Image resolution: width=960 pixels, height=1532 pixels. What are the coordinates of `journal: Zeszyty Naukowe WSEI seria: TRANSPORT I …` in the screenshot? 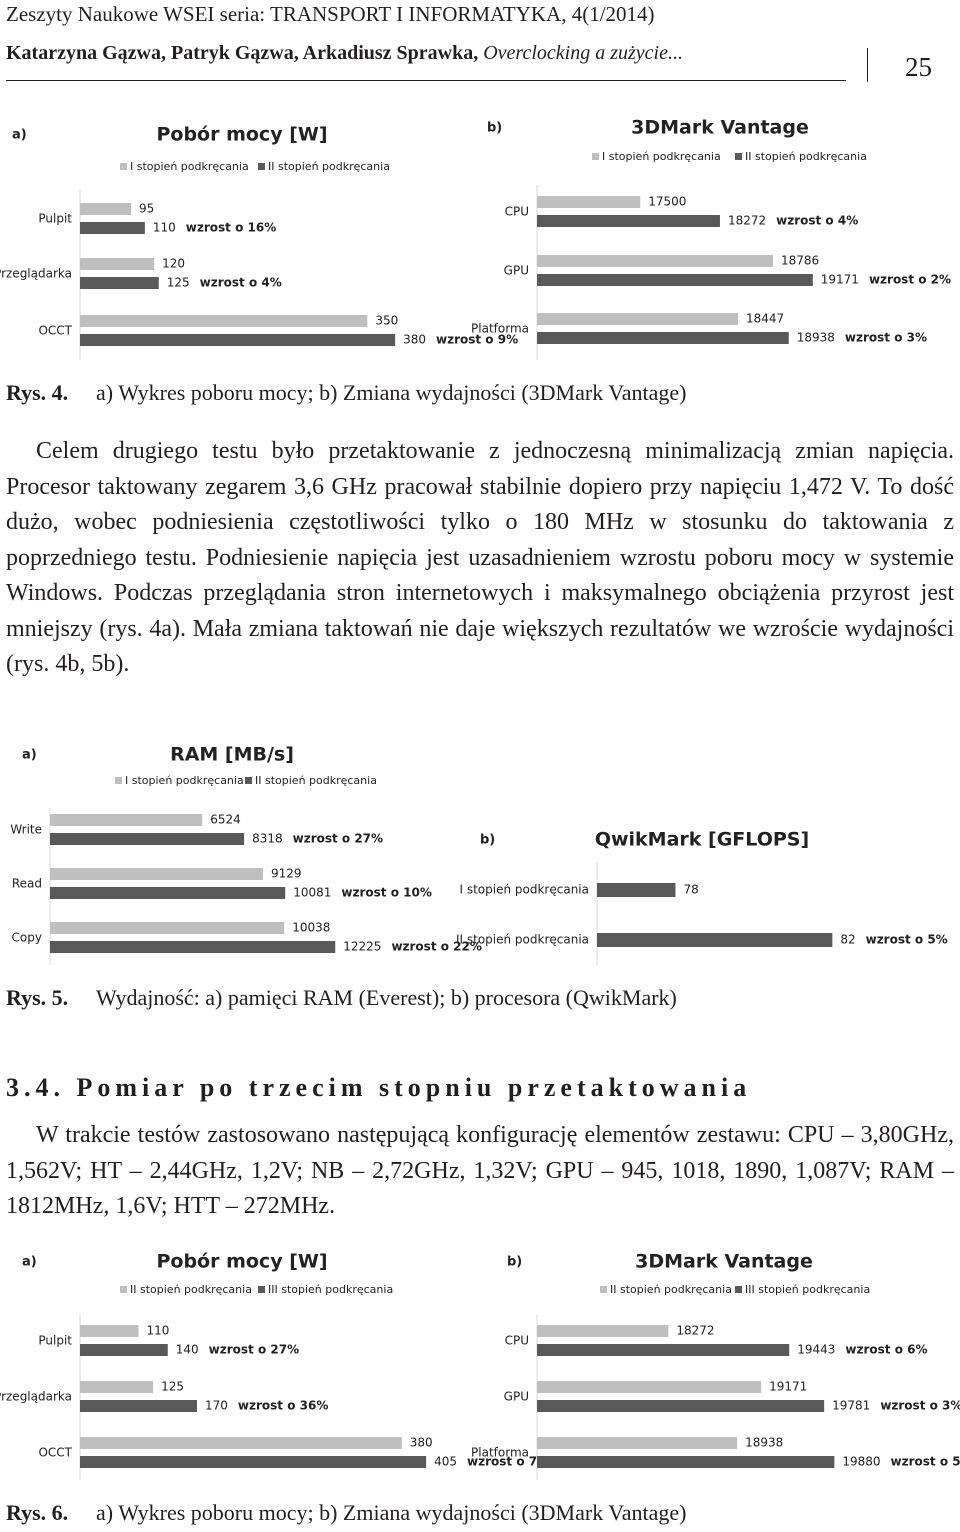 It's located at (330, 14).